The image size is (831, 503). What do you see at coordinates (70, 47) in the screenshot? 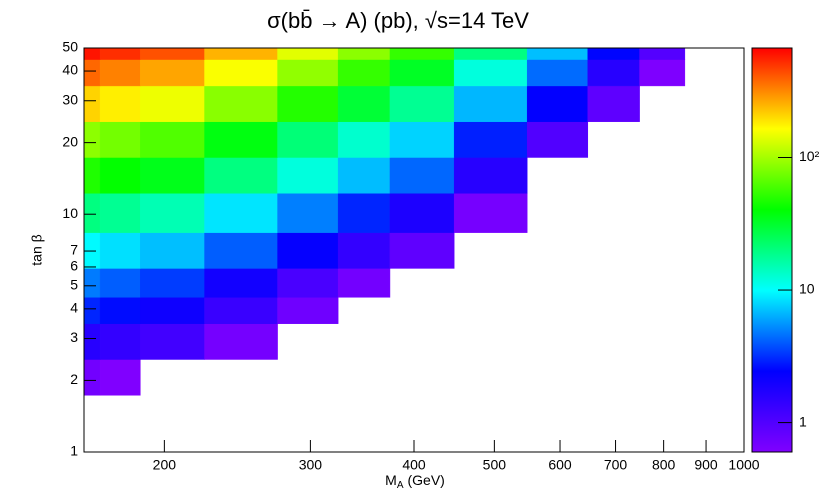
I see `y-tick-label: 50` at bounding box center [70, 47].